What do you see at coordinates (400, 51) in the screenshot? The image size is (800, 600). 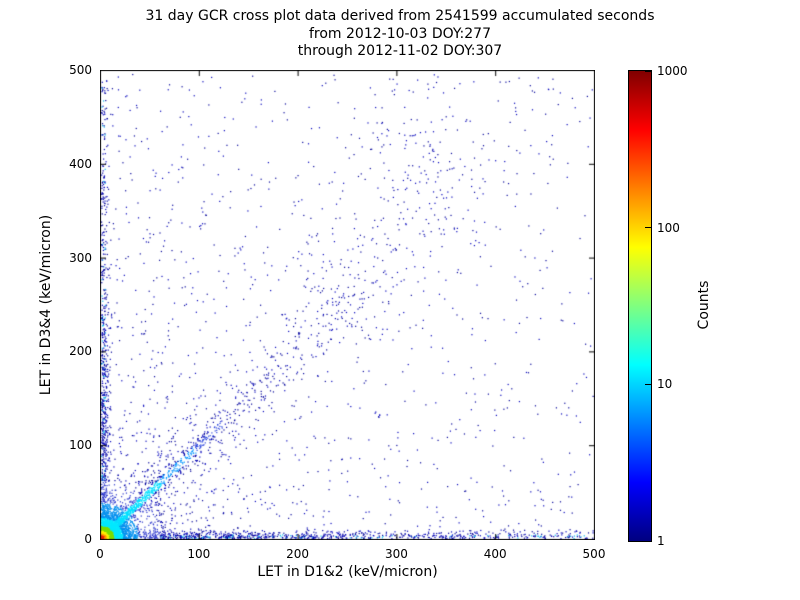 I see `chart-title-line-3: through 2012-11-02 DOY:307` at bounding box center [400, 51].